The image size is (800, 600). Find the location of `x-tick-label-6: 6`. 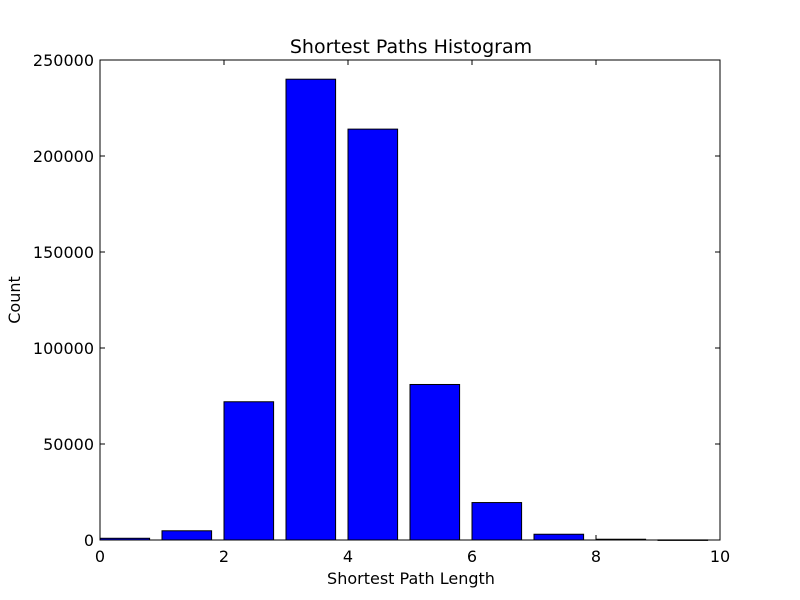

x-tick-label-6: 6 is located at coordinates (472, 556).